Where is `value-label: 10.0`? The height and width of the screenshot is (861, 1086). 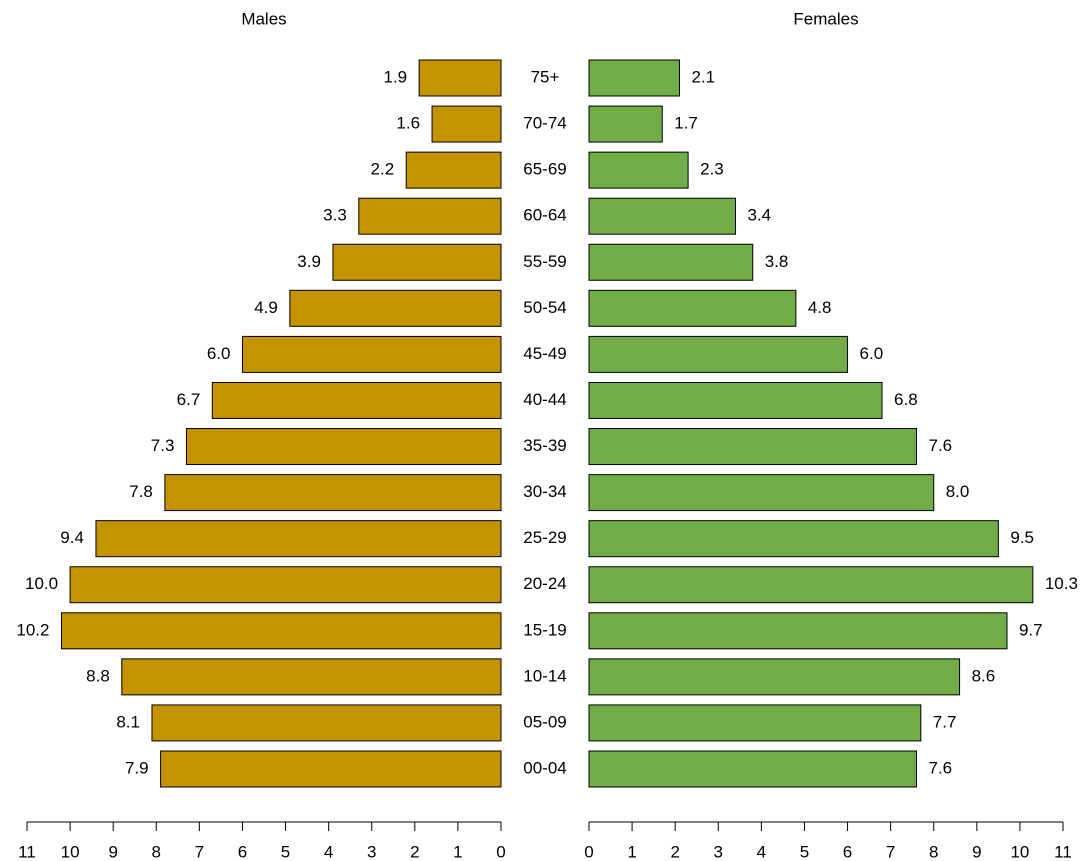
value-label: 10.0 is located at coordinates (41, 583).